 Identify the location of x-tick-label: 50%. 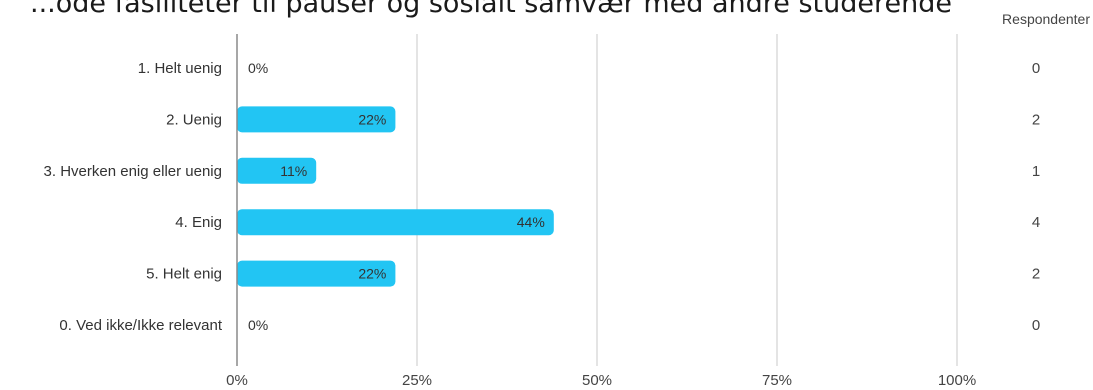
(597, 380).